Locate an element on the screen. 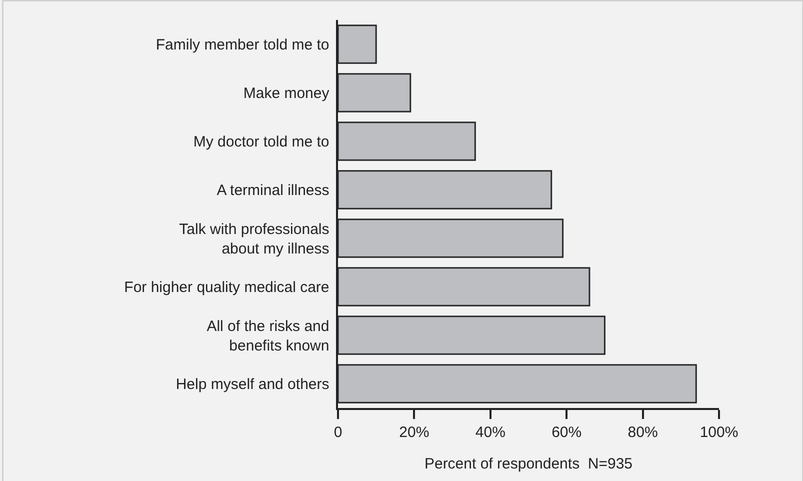 The image size is (803, 481). y-tick-label: A terminal illness is located at coordinates (273, 190).